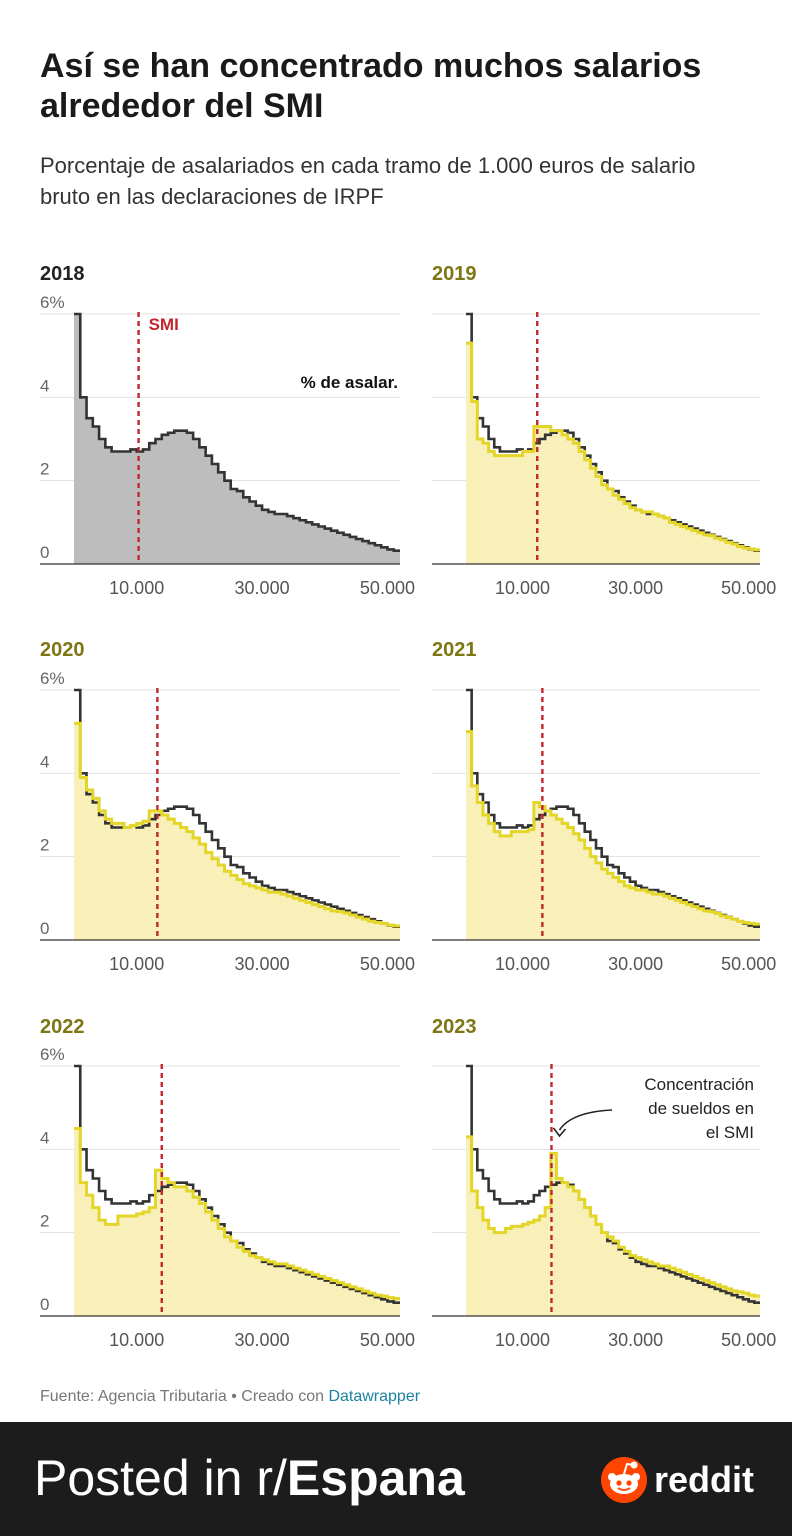  What do you see at coordinates (704, 1479) in the screenshot?
I see `reddit-wordmark: reddit` at bounding box center [704, 1479].